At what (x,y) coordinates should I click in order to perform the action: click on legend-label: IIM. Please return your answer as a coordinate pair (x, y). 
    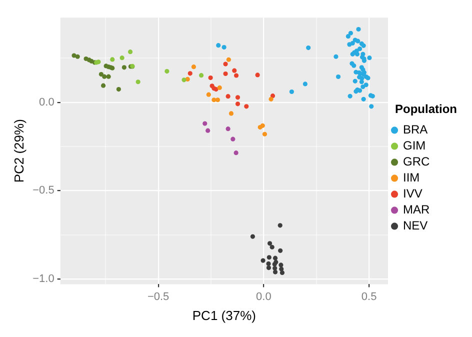
    Looking at the image, I should click on (411, 177).